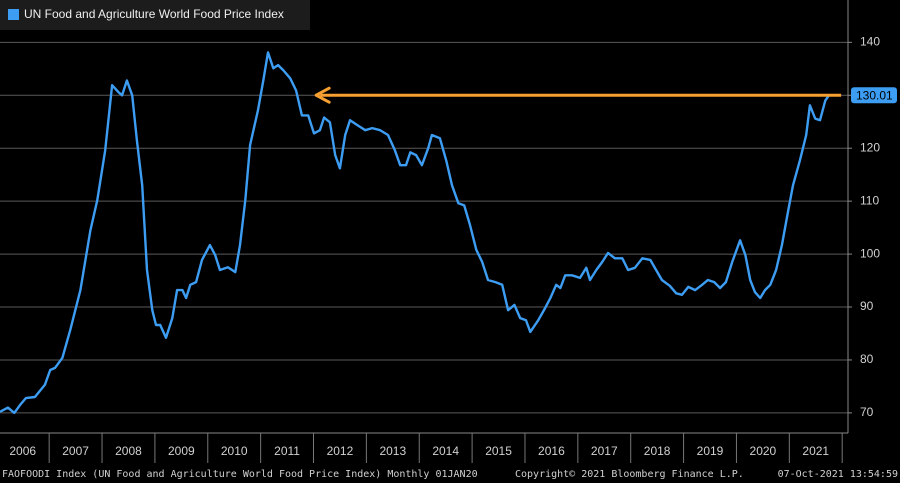 This screenshot has height=483, width=900. Describe the element at coordinates (867, 412) in the screenshot. I see `y-tick-label: 70` at that location.